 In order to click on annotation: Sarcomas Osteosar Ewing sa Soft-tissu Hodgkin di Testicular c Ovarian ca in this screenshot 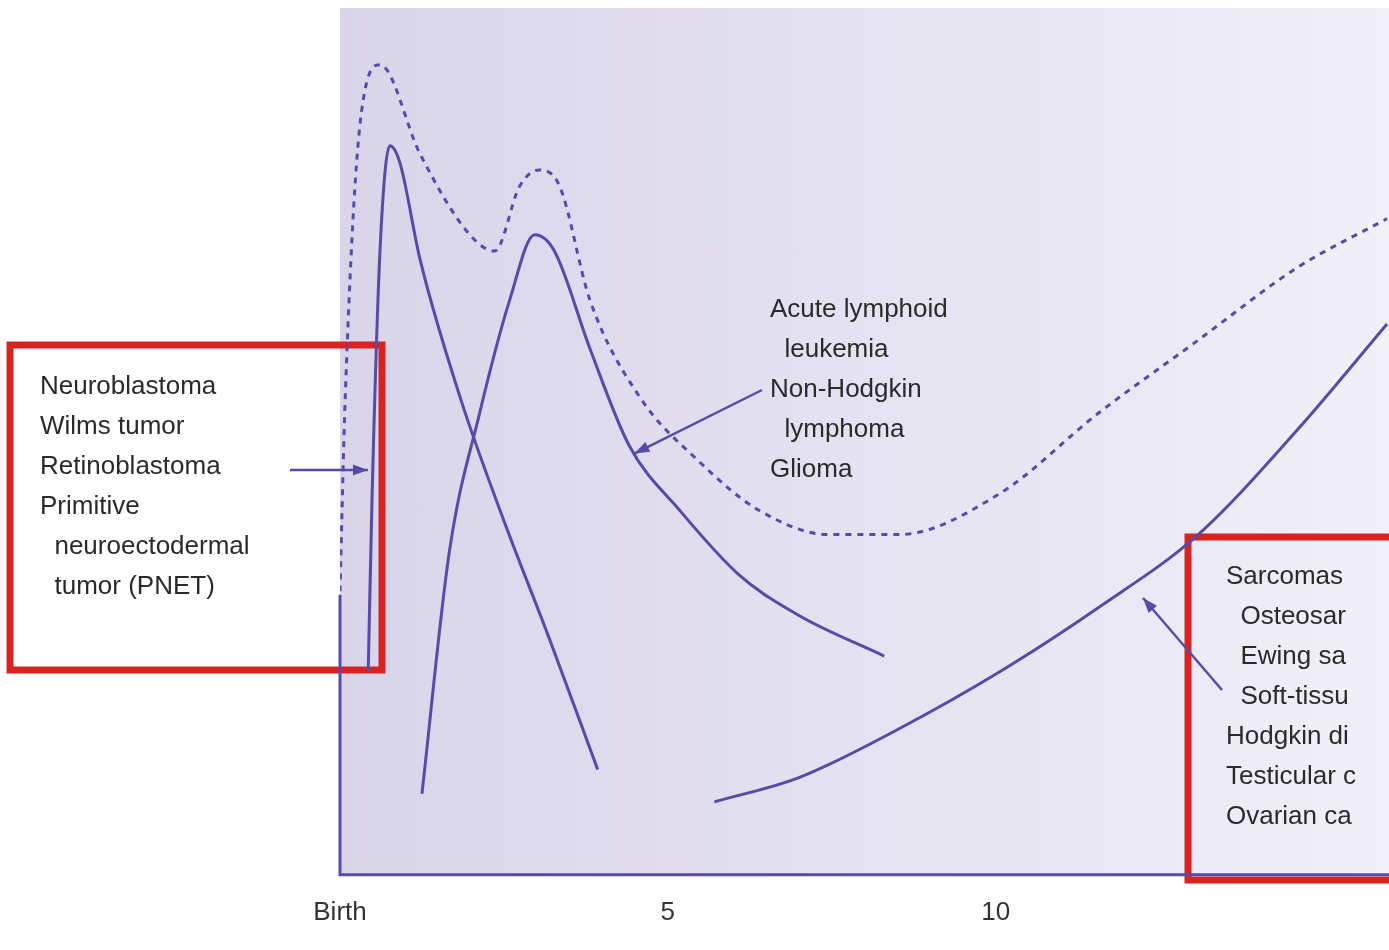, I will do `click(1291, 695)`.